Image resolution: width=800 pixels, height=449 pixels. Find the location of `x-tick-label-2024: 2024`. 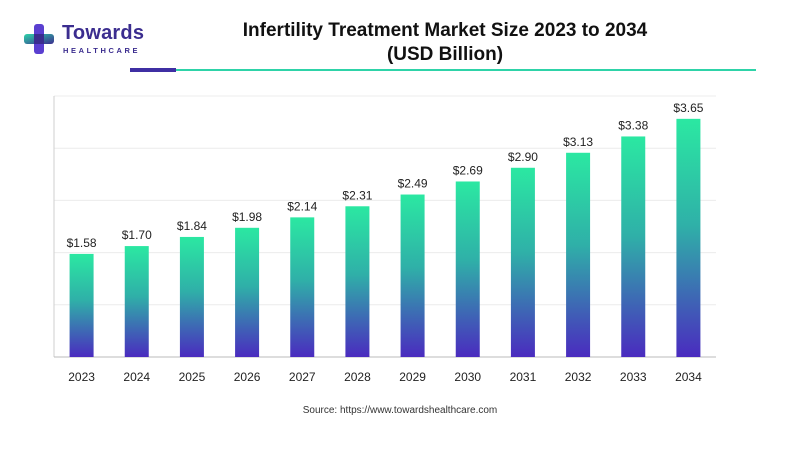

x-tick-label-2024: 2024 is located at coordinates (136, 377).